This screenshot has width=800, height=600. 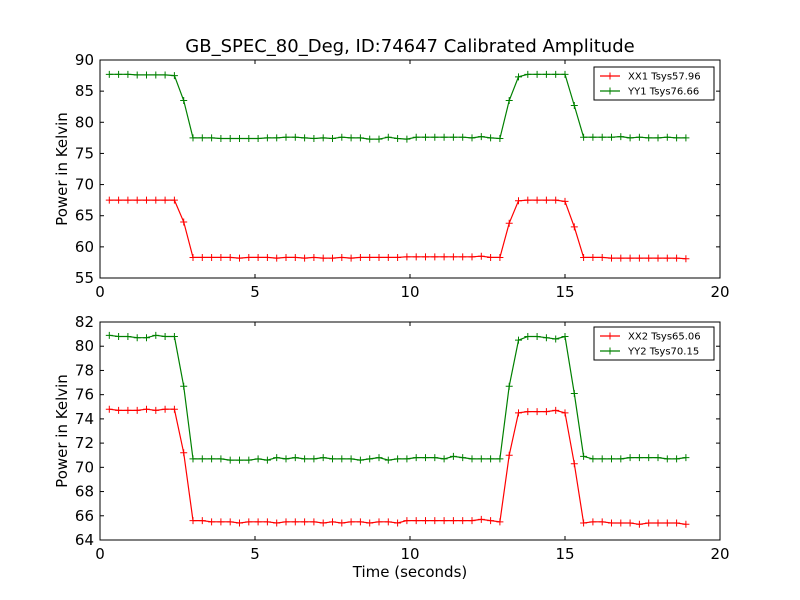 I want to click on y-tick-label: 66, so click(x=84, y=516).